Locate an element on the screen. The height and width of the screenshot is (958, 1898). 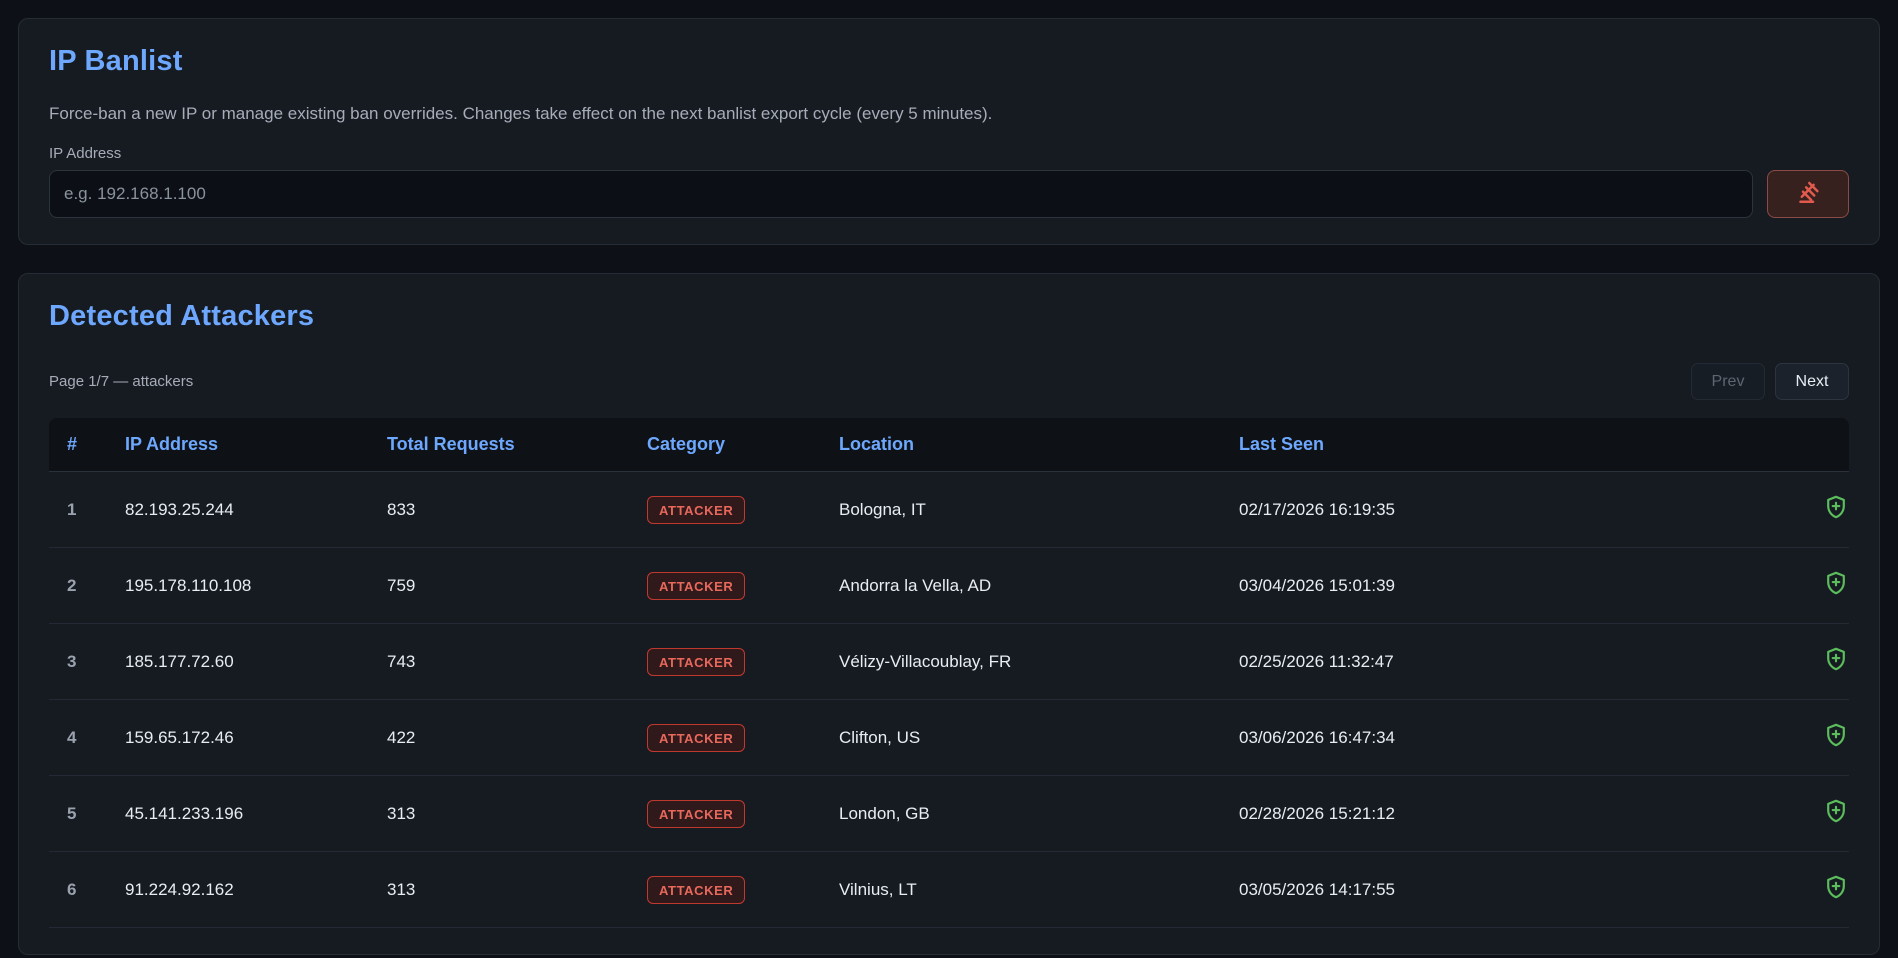
cell-index: 6 is located at coordinates (87, 889).